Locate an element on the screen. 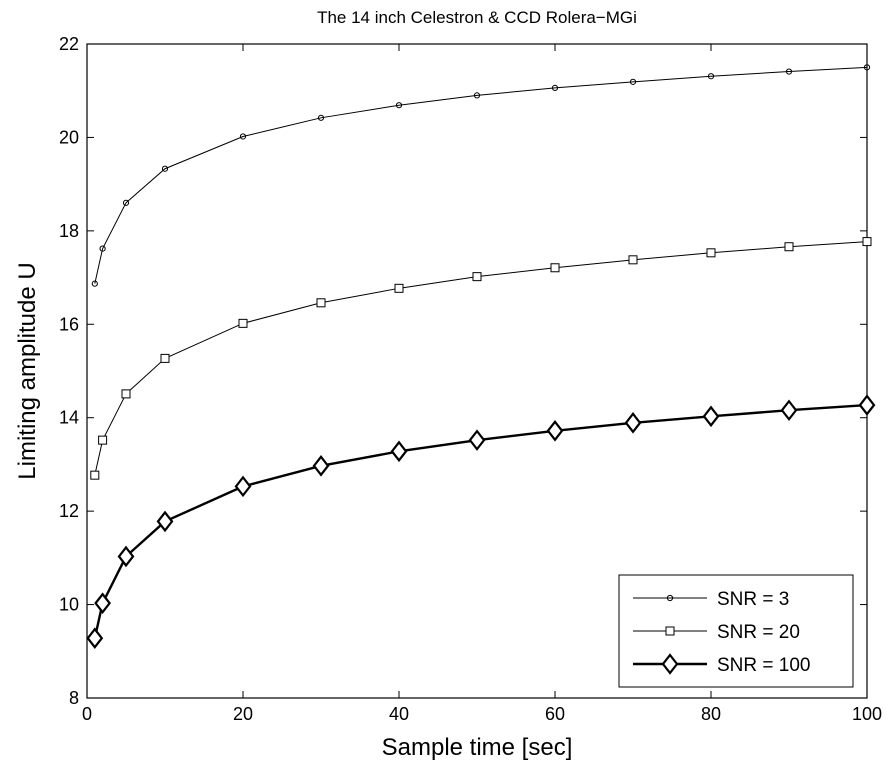 The height and width of the screenshot is (771, 889). x-tick-label: 80 is located at coordinates (711, 714).